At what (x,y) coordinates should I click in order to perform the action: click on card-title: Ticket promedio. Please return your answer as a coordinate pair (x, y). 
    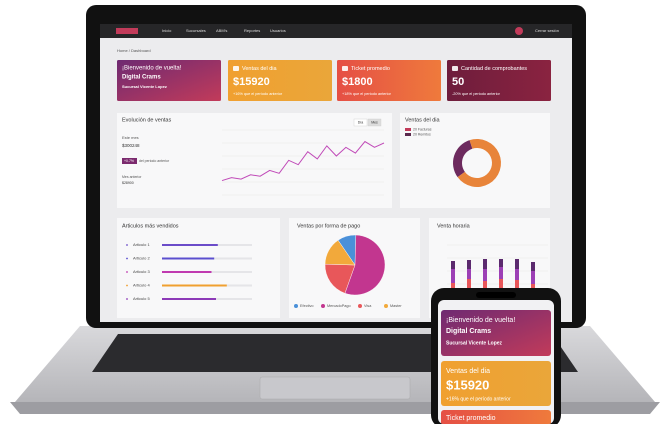
    Looking at the image, I should click on (370, 69).